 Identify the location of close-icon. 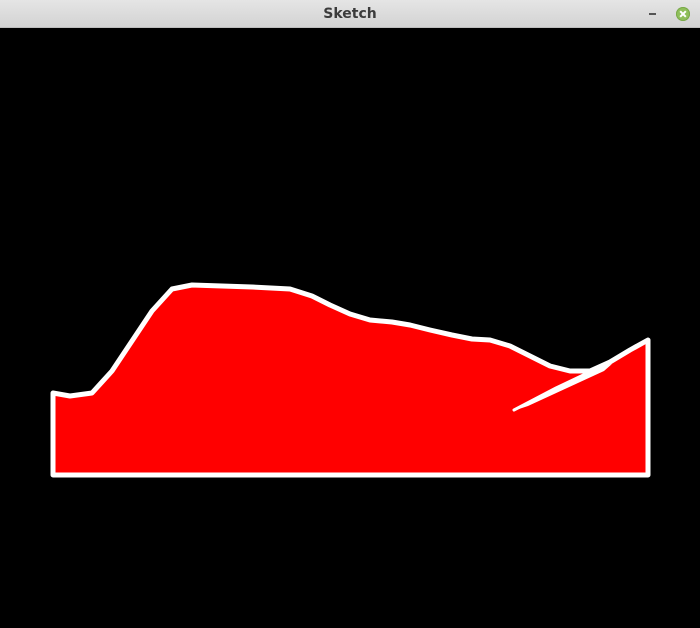
(683, 14).